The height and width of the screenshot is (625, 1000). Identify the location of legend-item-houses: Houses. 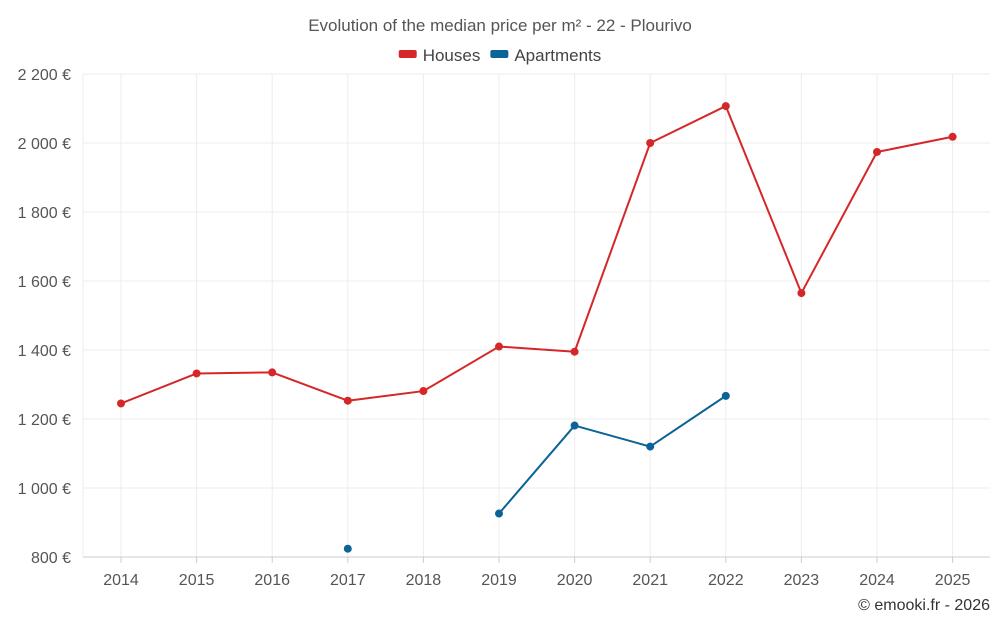
(439, 55).